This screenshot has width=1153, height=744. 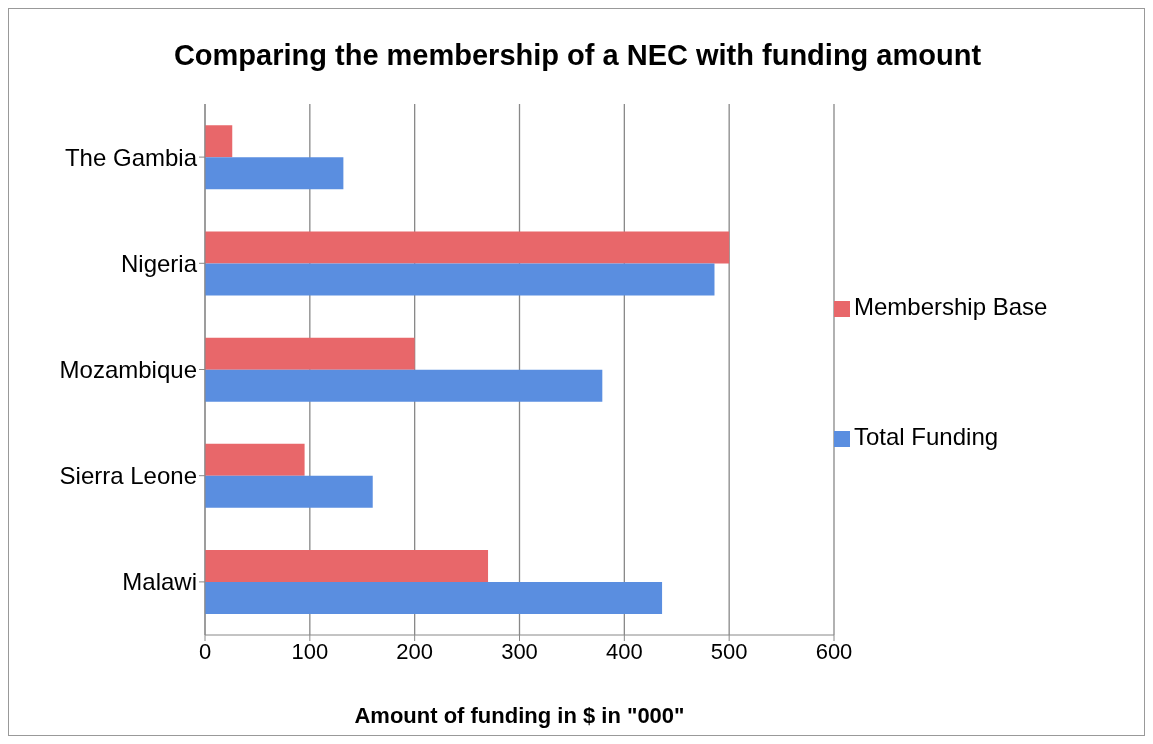 What do you see at coordinates (131, 157) in the screenshot?
I see `y-tick-label: The Gambia` at bounding box center [131, 157].